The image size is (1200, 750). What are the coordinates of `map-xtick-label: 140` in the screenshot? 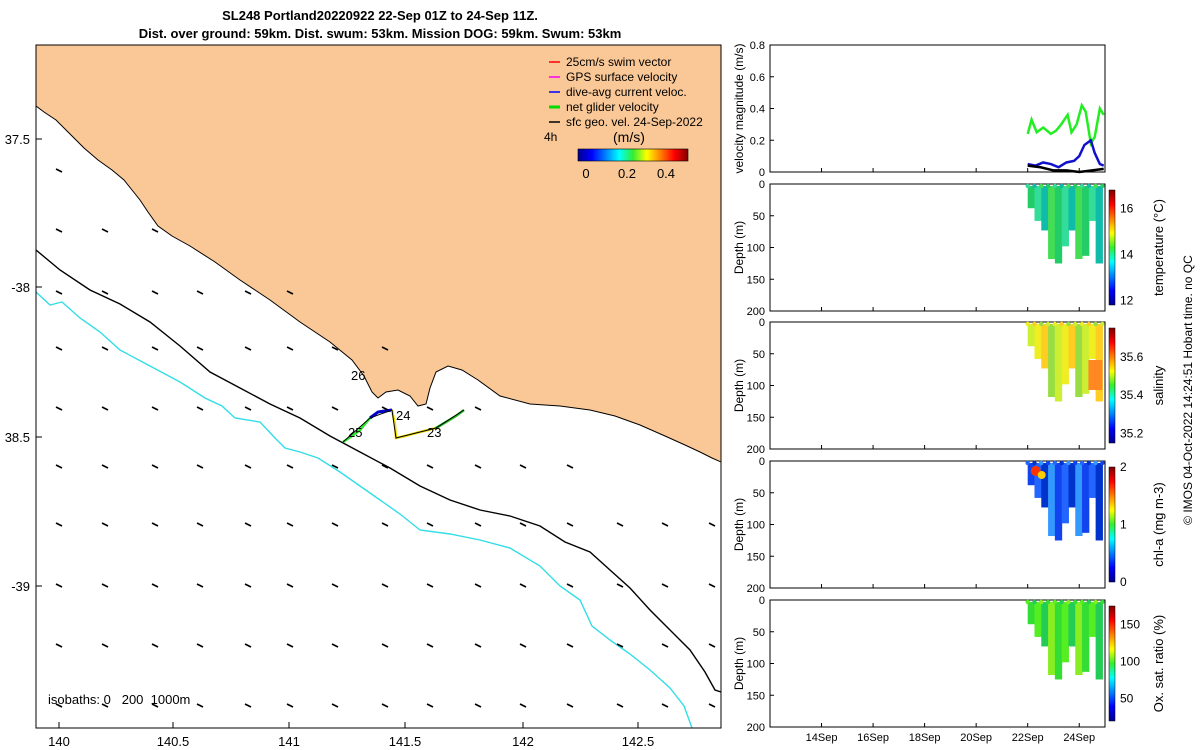 It's located at (59, 741).